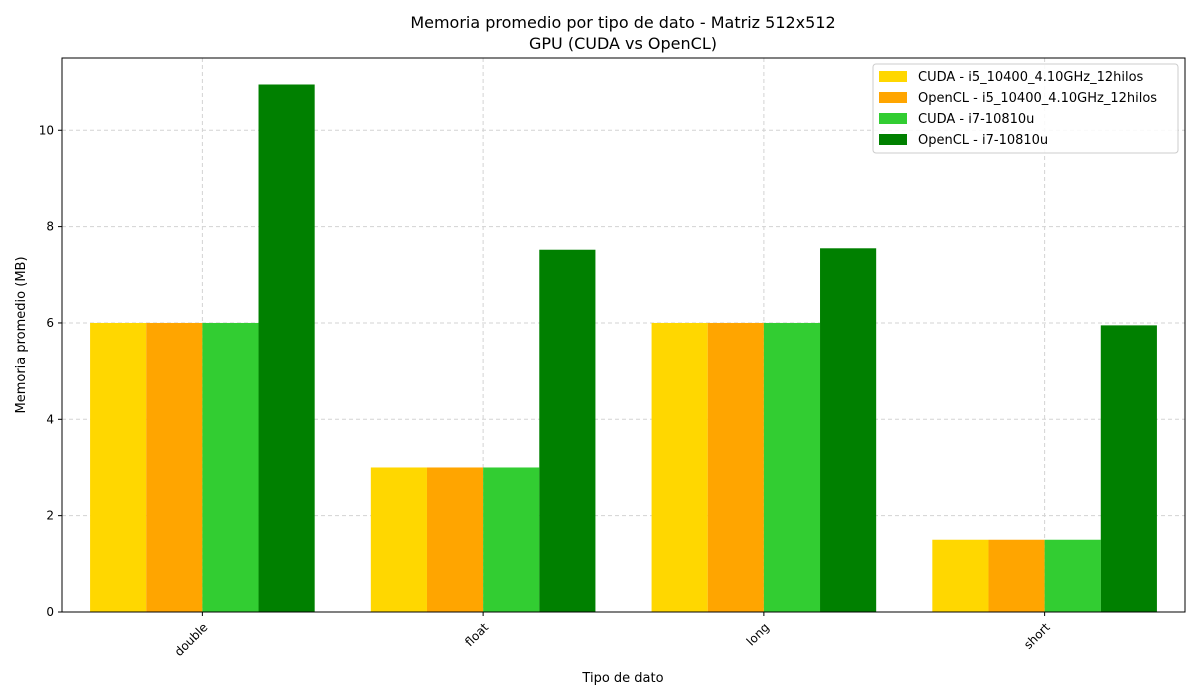 The height and width of the screenshot is (700, 1200). What do you see at coordinates (50, 371) in the screenshot?
I see `y-axis-ticks: 0 2 4 6 8 10` at bounding box center [50, 371].